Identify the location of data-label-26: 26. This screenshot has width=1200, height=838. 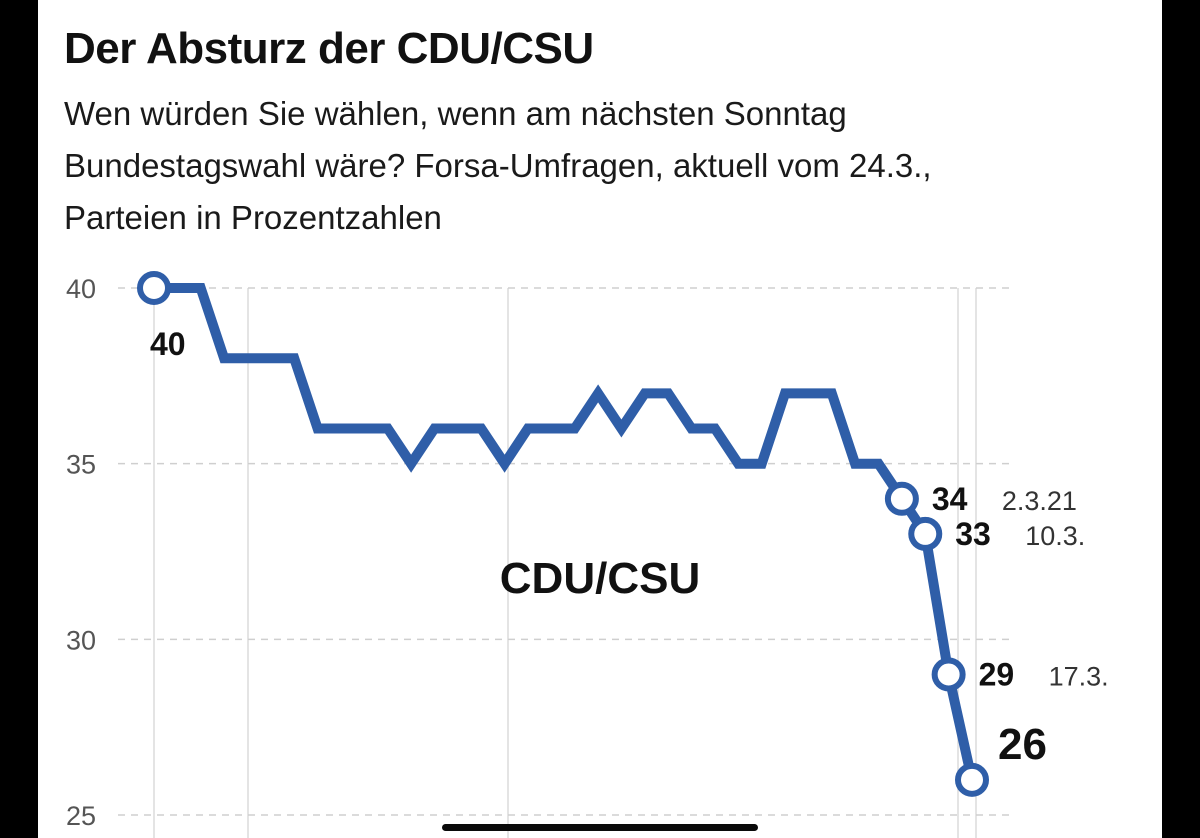
(1022, 744).